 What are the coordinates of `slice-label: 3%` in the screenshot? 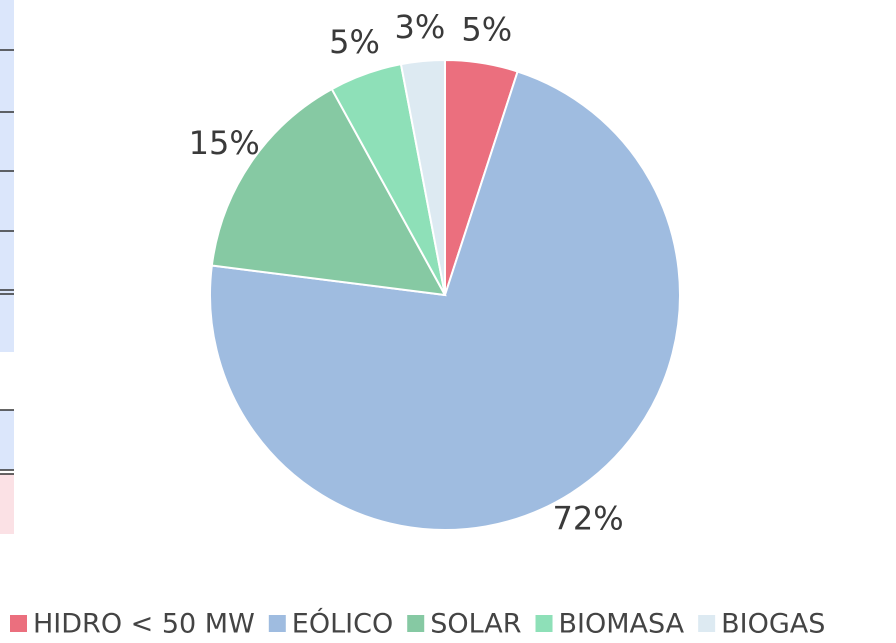 It's located at (419, 27).